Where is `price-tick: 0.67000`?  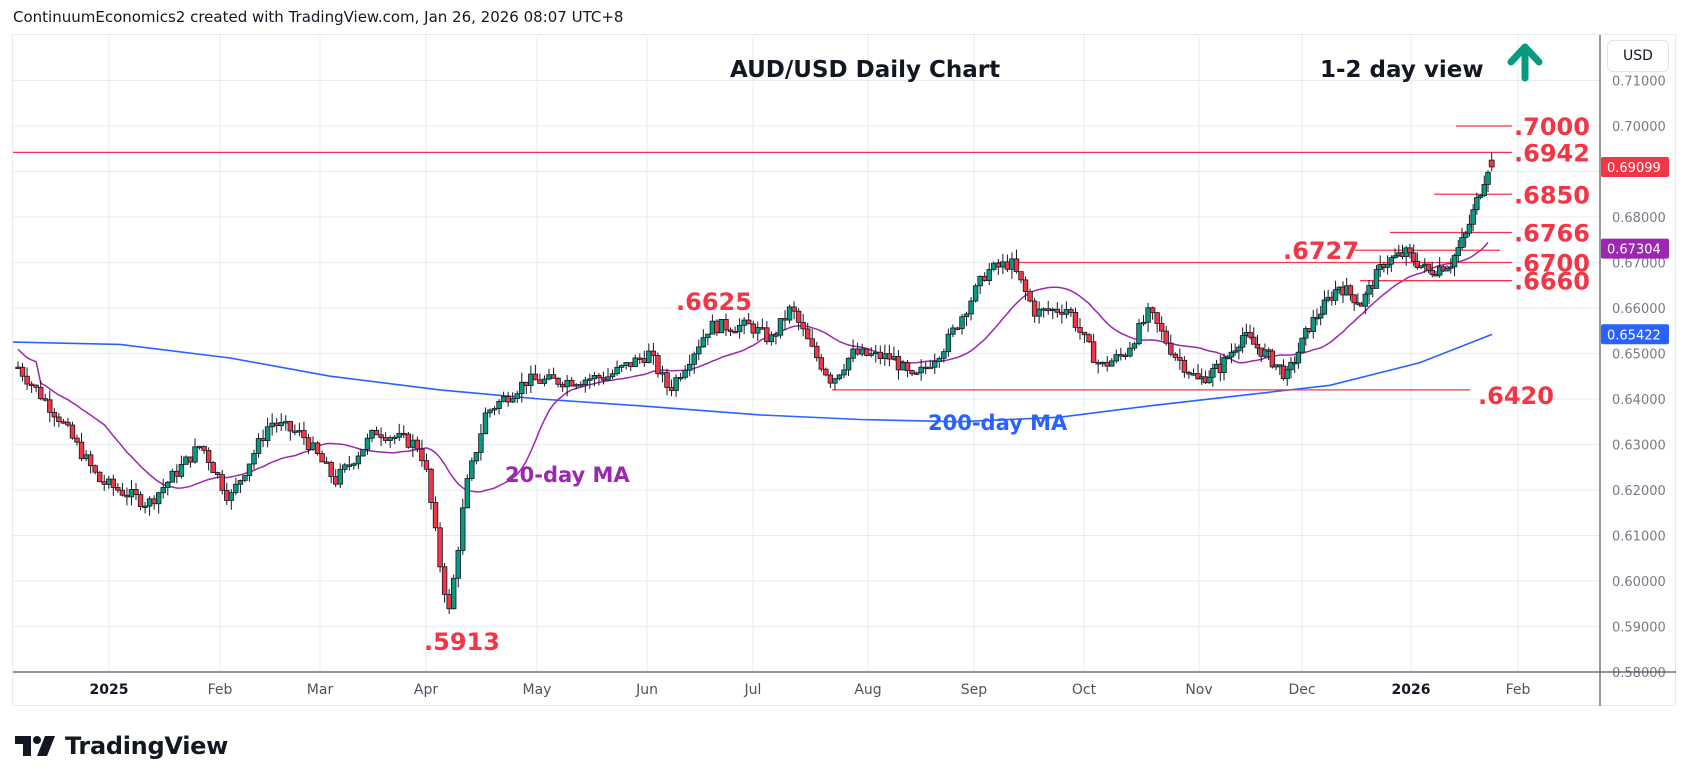
price-tick: 0.67000 is located at coordinates (1639, 264).